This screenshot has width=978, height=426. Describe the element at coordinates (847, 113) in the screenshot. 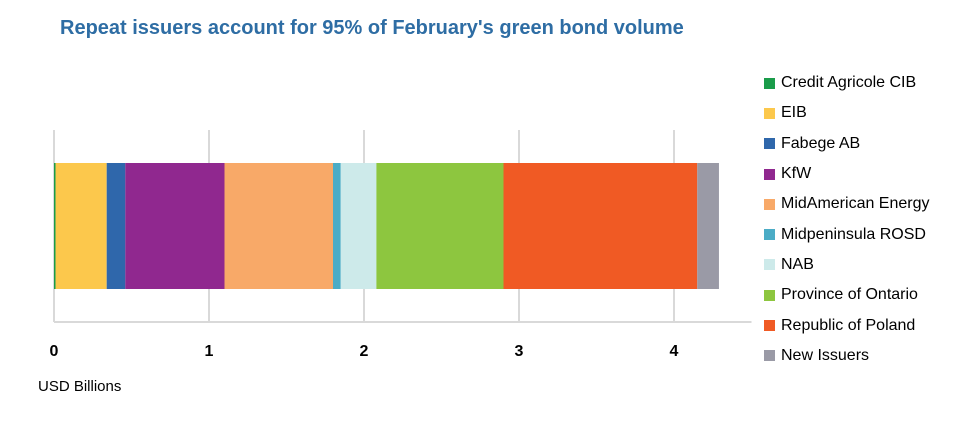

I see `legend-item: EIB` at that location.